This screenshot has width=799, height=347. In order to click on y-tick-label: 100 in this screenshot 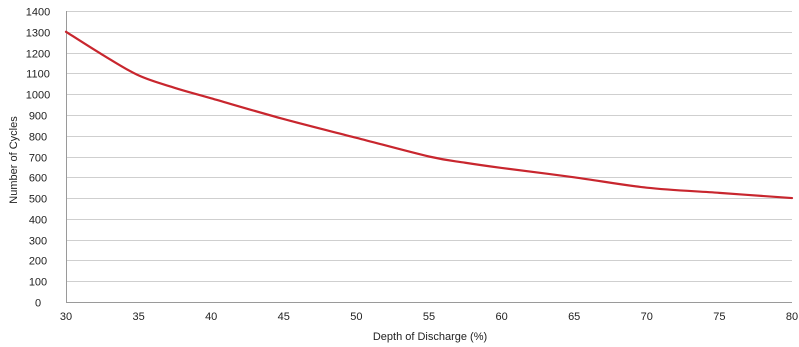, I will do `click(38, 283)`.